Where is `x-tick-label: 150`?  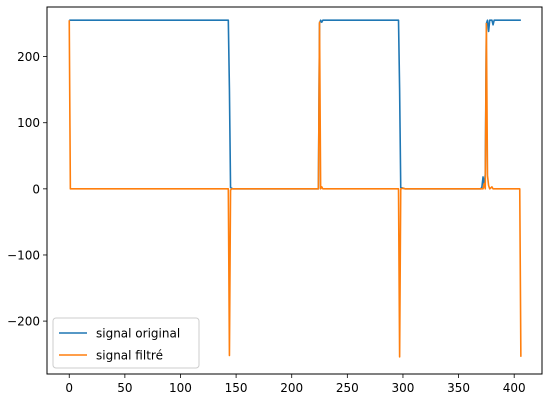 x-tick-label: 150 is located at coordinates (236, 388).